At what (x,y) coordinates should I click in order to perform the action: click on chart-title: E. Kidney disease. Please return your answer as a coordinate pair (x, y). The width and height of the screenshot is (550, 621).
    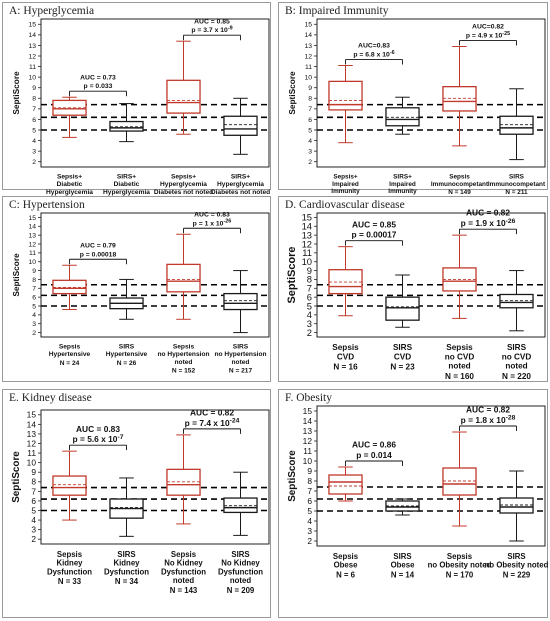
    Looking at the image, I should click on (50, 398).